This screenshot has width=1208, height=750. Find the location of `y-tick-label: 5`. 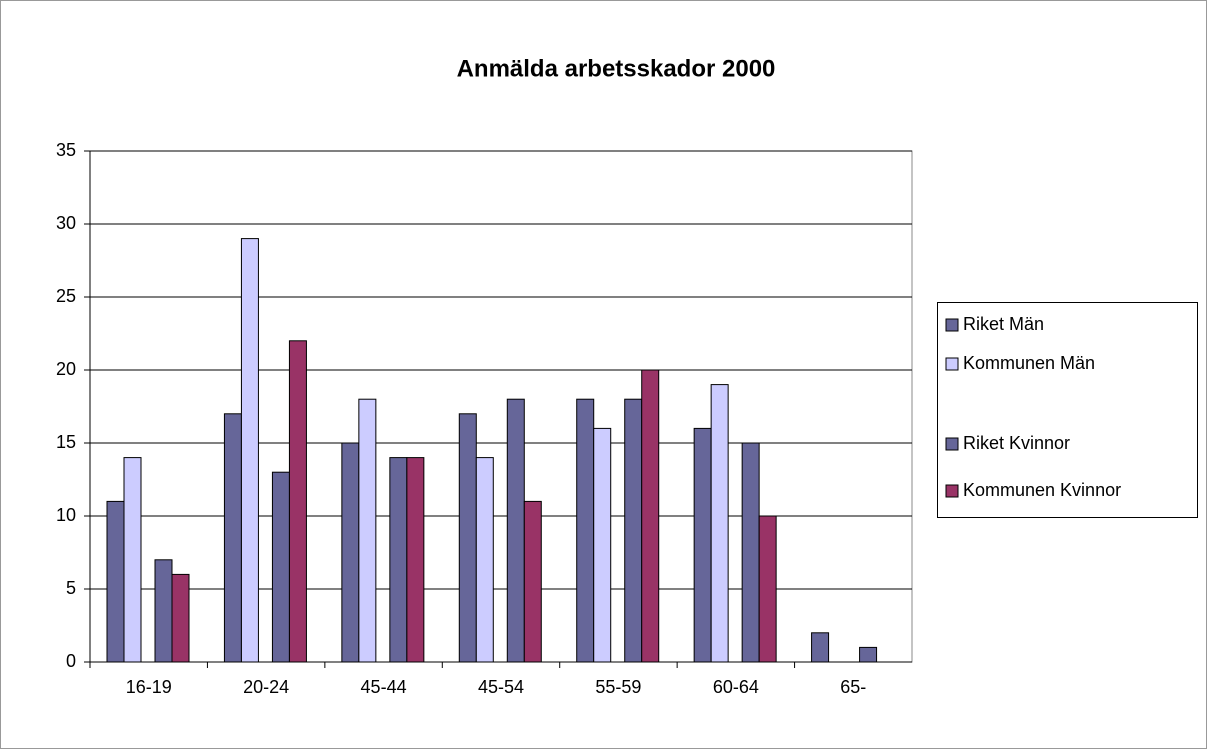

y-tick-label: 5 is located at coordinates (71, 588).